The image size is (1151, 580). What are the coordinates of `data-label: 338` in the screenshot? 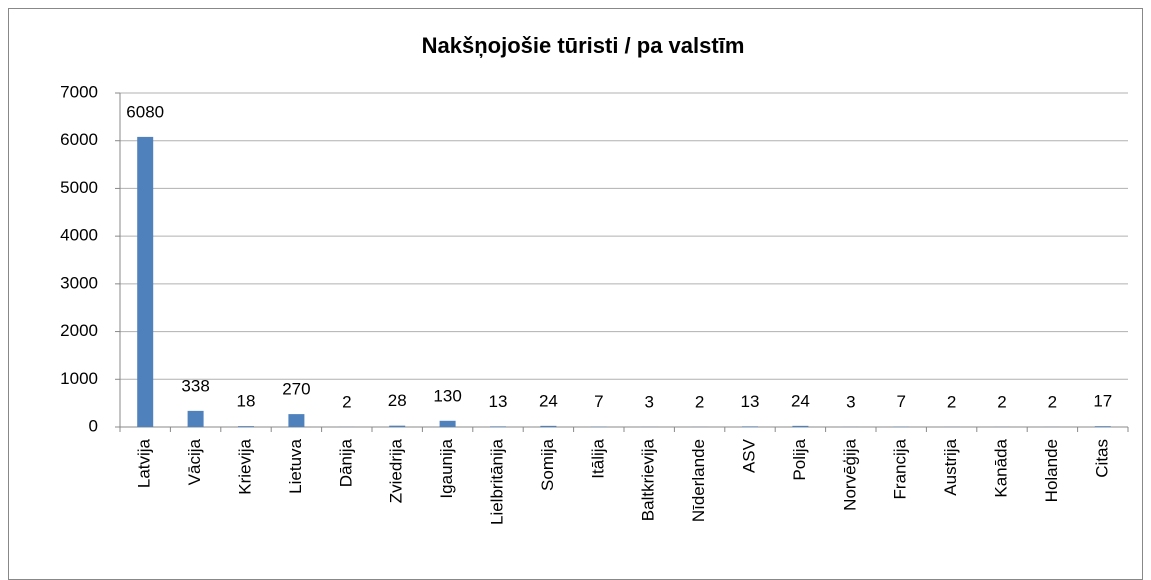 It's located at (195, 385).